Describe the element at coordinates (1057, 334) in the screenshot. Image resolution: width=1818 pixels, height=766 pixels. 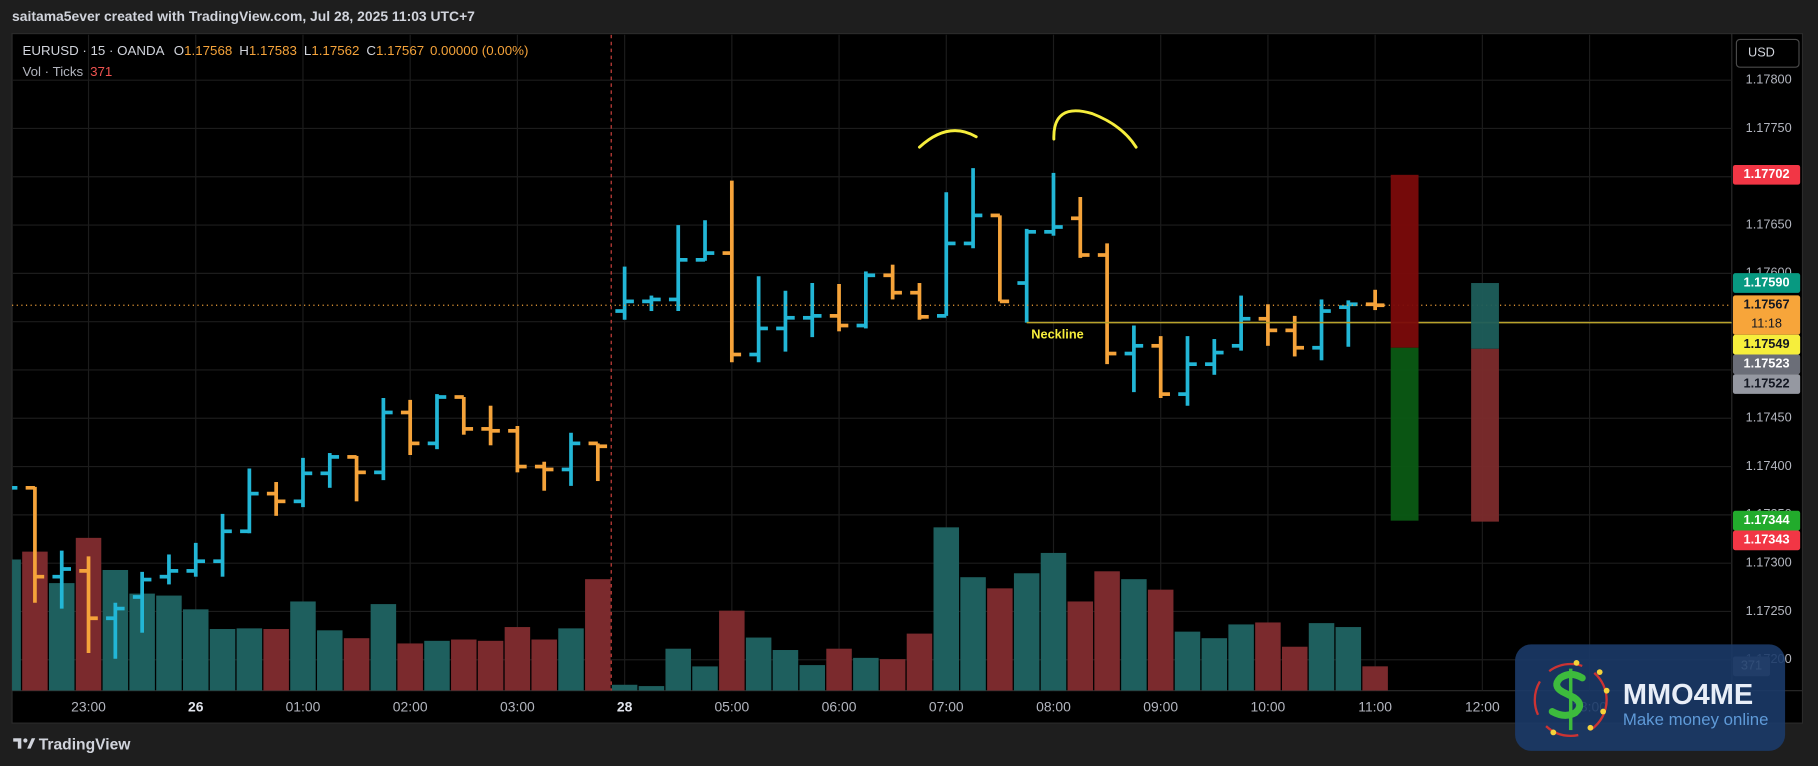
I see `neckline-label: Neckline` at that location.